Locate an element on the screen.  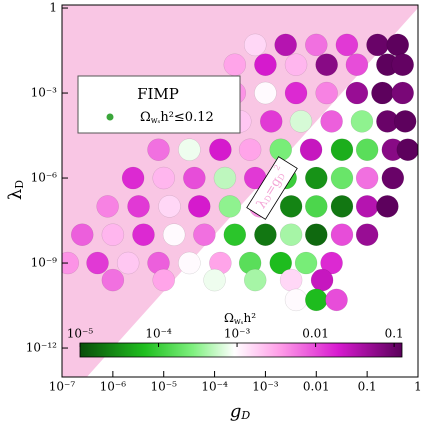
colorbar-tick-label: 0.01 is located at coordinates (315, 334).